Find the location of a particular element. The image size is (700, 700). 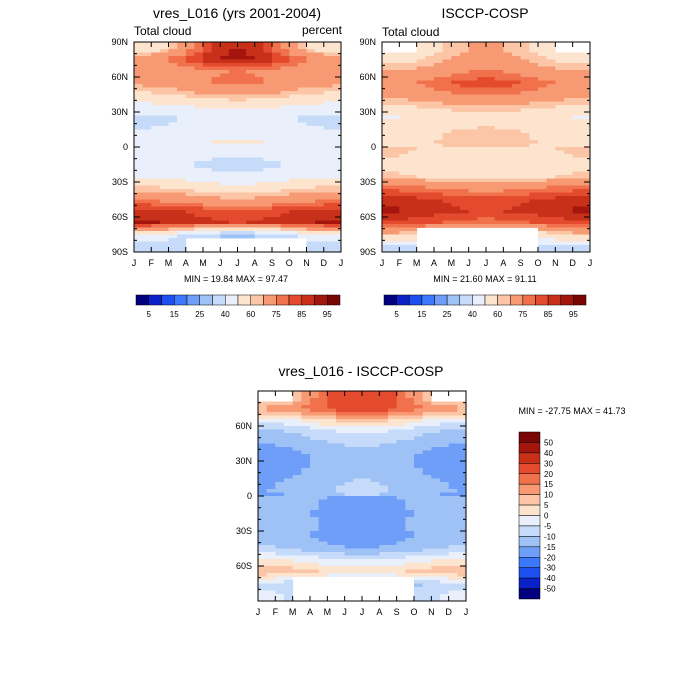

x-tick-label: J is located at coordinates (344, 612).